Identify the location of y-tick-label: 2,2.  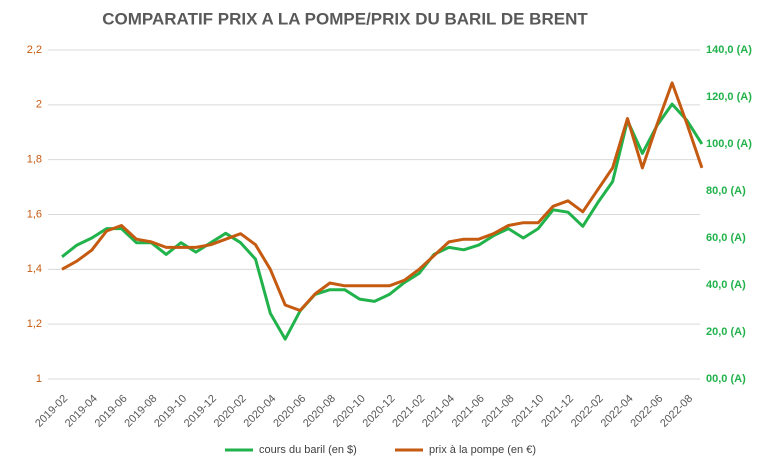
(34, 50).